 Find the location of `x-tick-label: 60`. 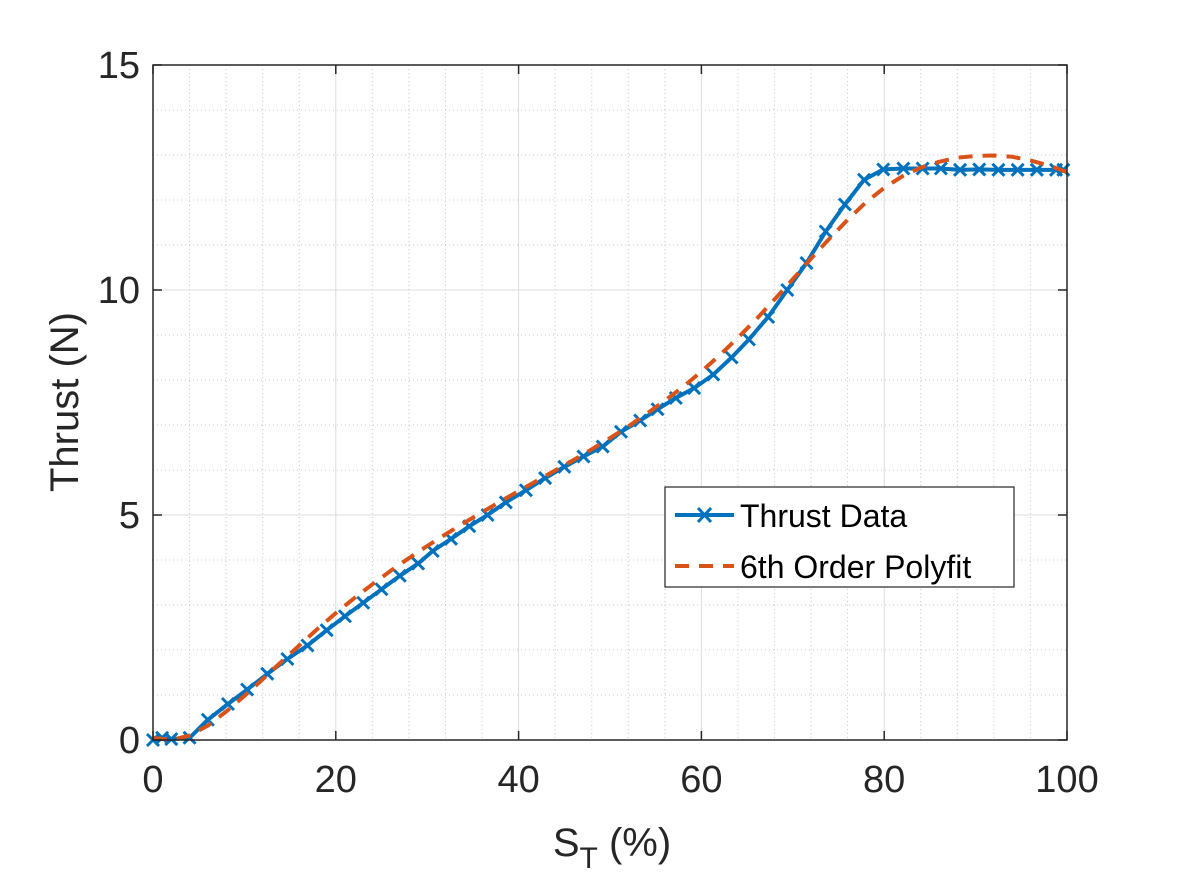

x-tick-label: 60 is located at coordinates (701, 780).